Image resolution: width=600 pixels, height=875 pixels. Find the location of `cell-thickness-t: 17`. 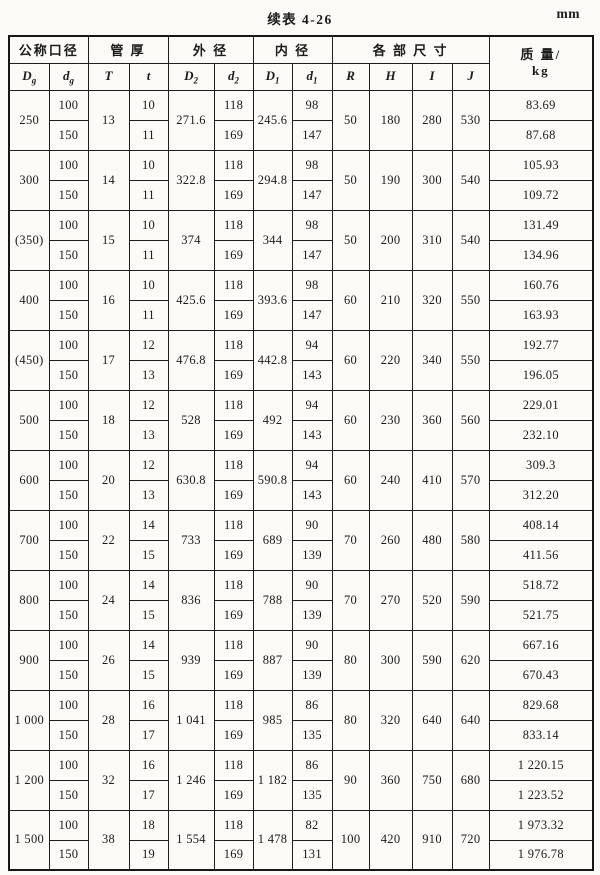

cell-thickness-t: 17 is located at coordinates (148, 795).